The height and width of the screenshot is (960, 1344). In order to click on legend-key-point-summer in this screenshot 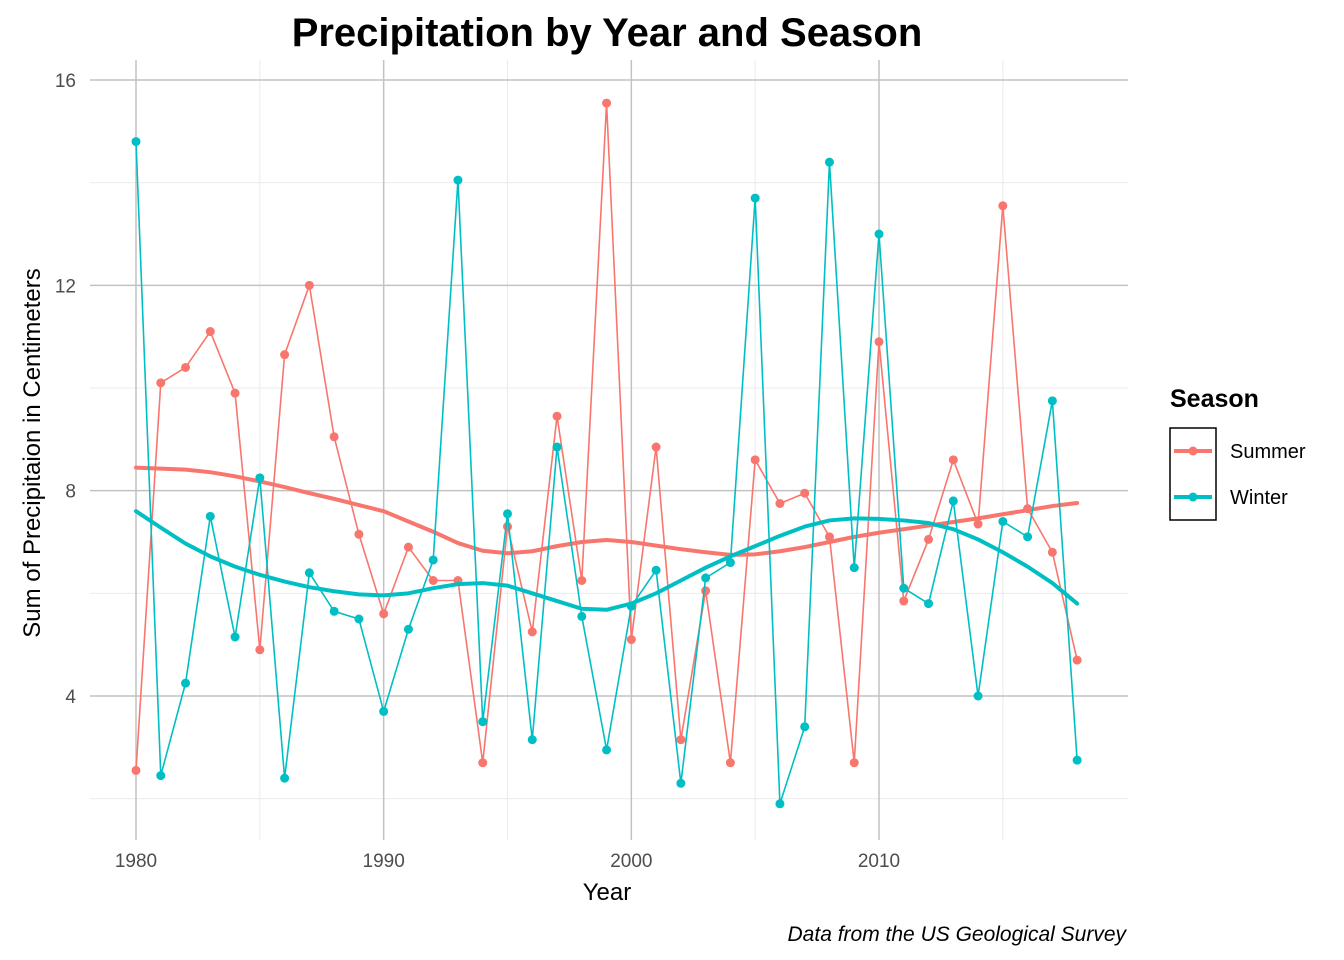, I will do `click(1193, 451)`.